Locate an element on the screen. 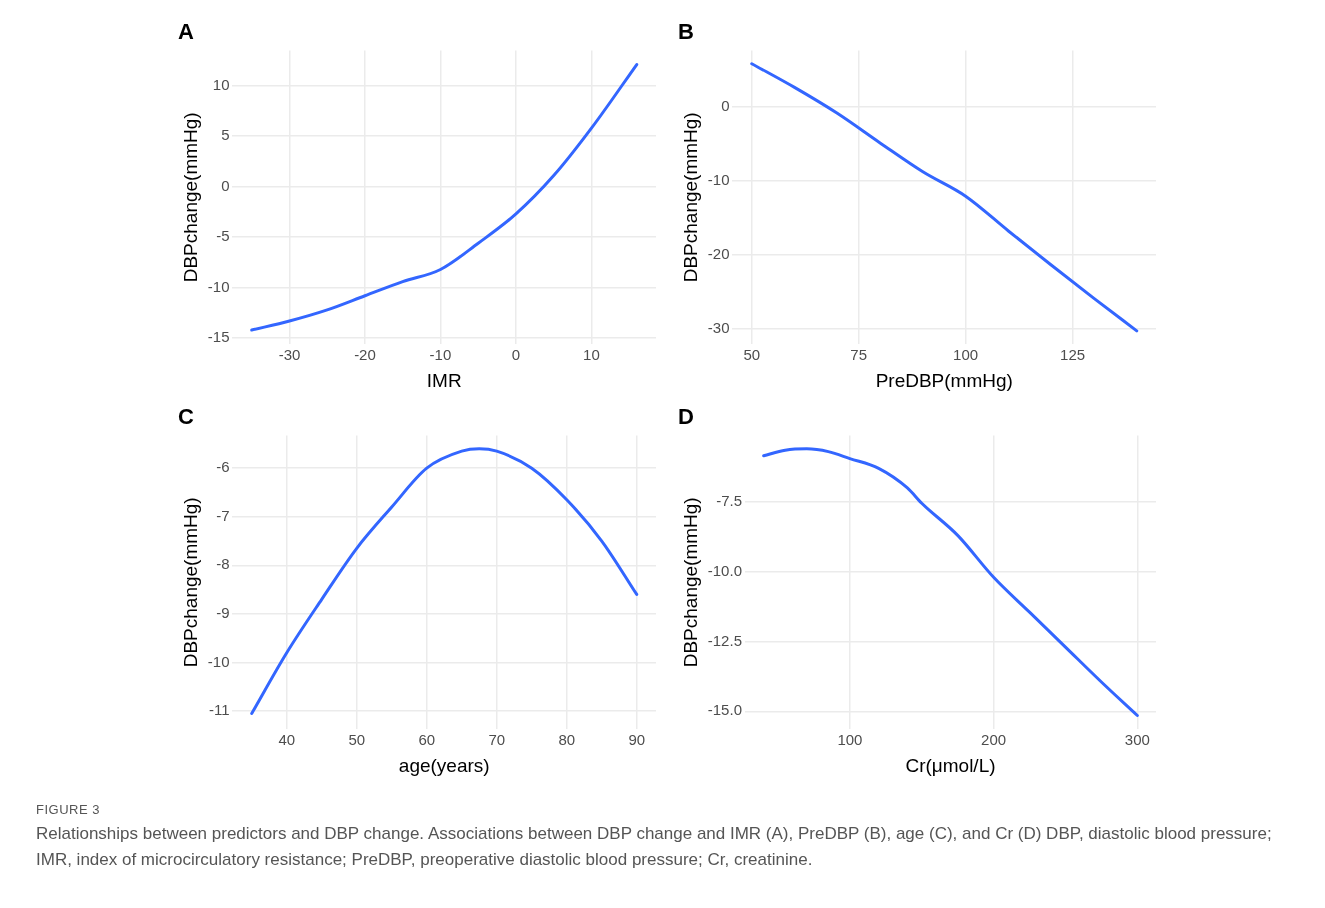 This screenshot has width=1325, height=908. text: Relationships between predictors and DBP change. Associations between DBP change and IMR (A), PreDBP (B), age (C), and Cr (D) DBP, diastolic blood pressure; IMR, index of microcirculatory resistance; PreDBP, preoperative diastolic blood pressure; Cr, creatinine. is located at coordinates (654, 847).